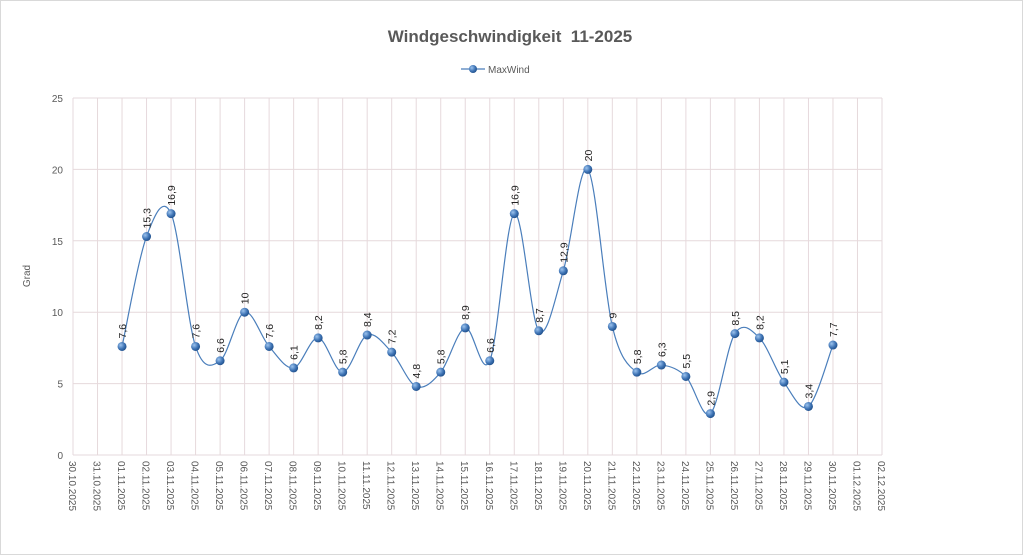  Describe the element at coordinates (540, 315) in the screenshot. I see `data-label: 8,7` at that location.